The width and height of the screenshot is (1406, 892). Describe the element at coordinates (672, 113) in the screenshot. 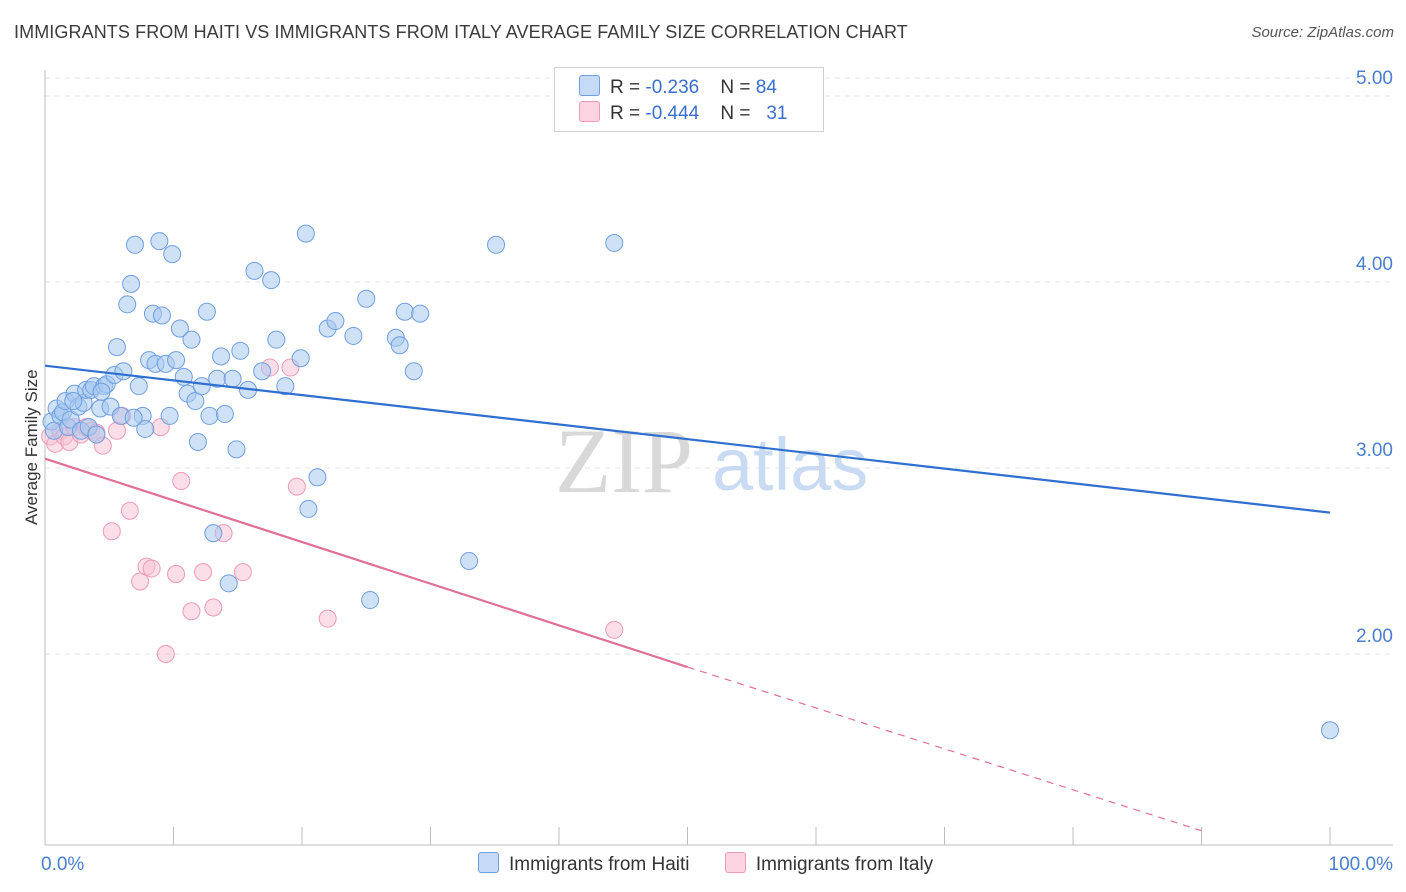

I see `italy-r-value: -0.444` at that location.